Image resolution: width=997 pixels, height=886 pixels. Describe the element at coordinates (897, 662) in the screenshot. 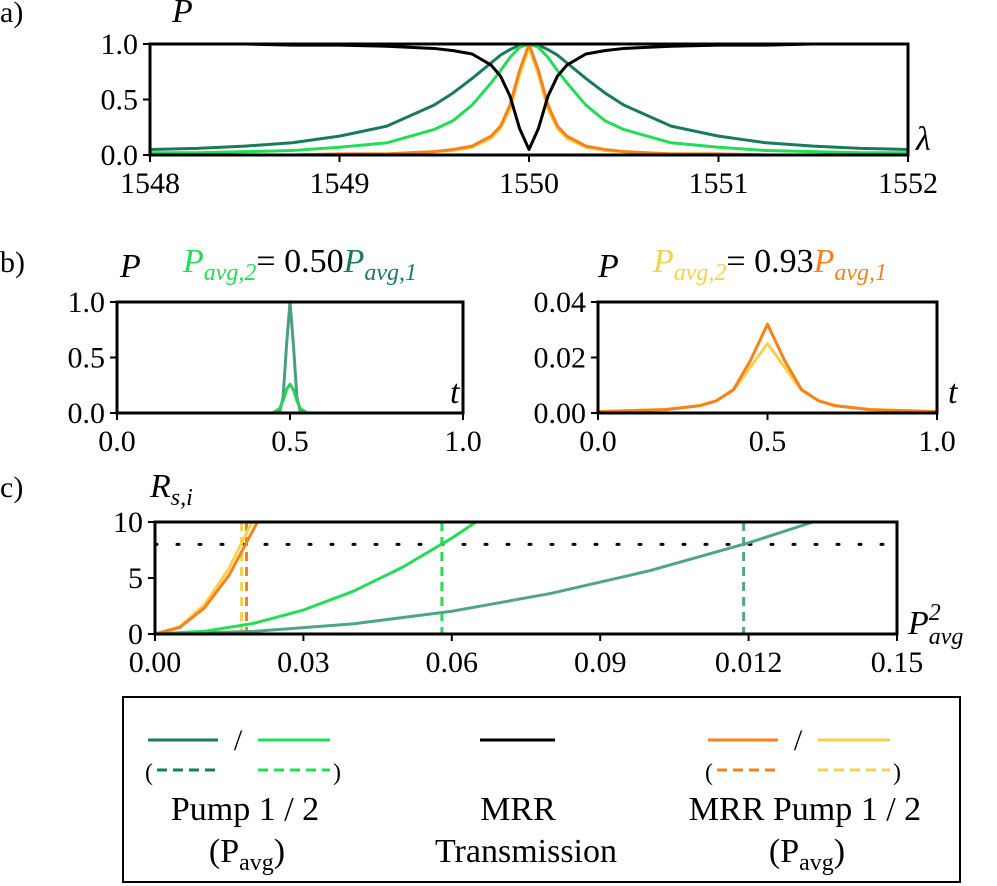

I see `x-tick-label: 0.15` at that location.